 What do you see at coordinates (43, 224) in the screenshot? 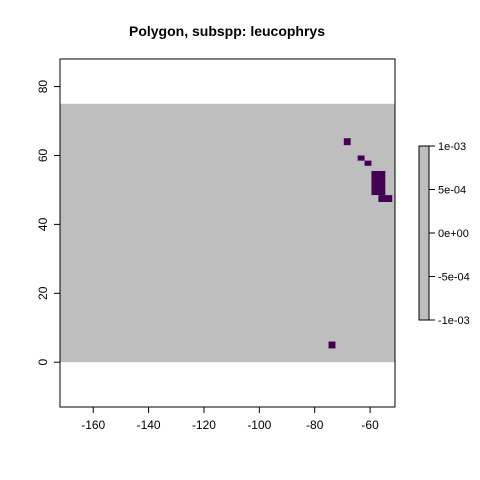
I see `y-tick-label: 40` at bounding box center [43, 224].